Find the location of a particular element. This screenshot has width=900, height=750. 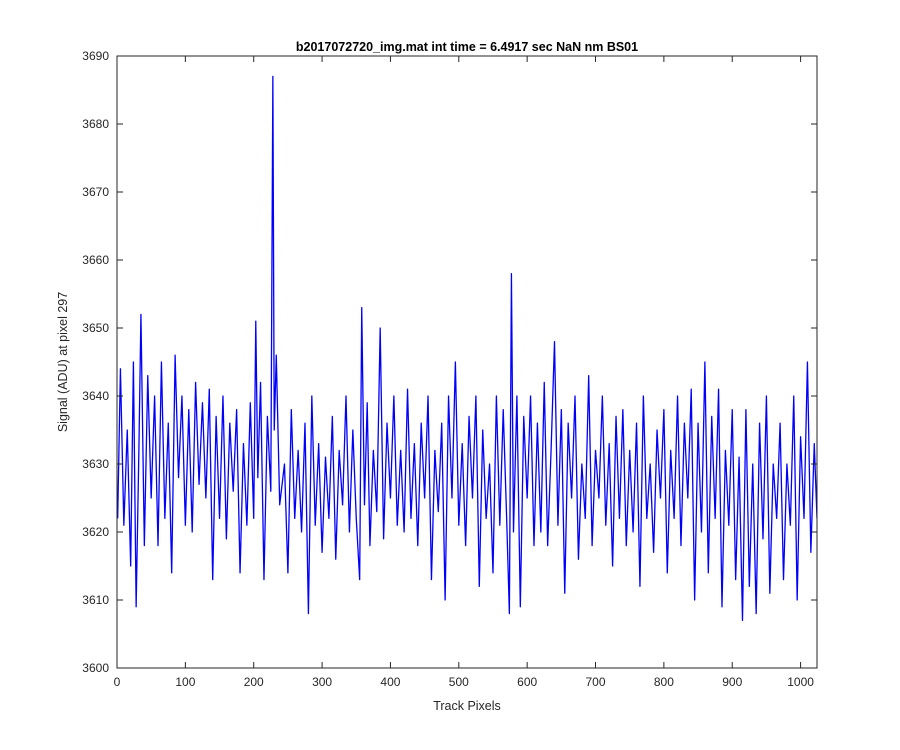

y-tick-label: 3600 is located at coordinates (95, 668).